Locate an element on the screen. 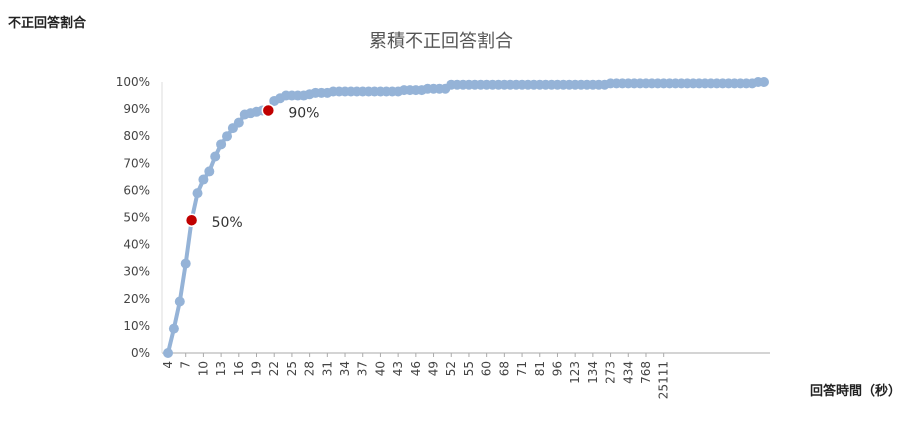  highlights: 50% 90% is located at coordinates (251, 167).